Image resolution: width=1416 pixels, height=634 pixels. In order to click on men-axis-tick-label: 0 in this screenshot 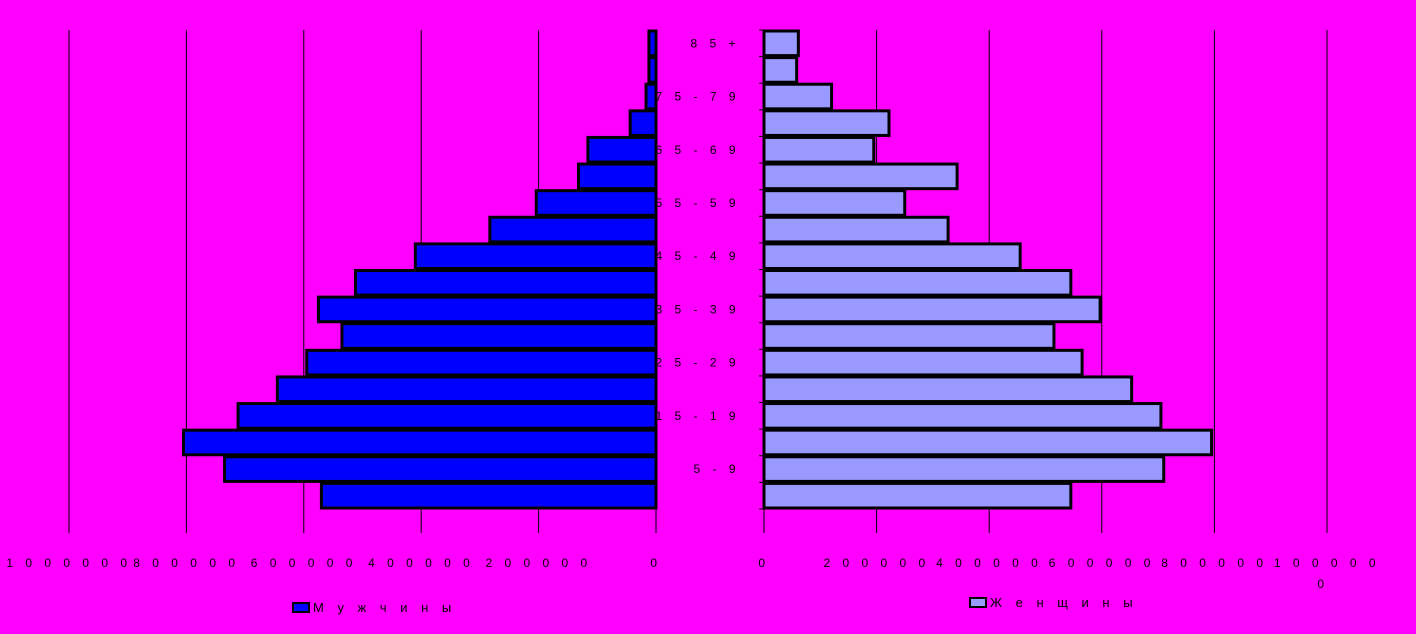, I will do `click(655, 563)`.